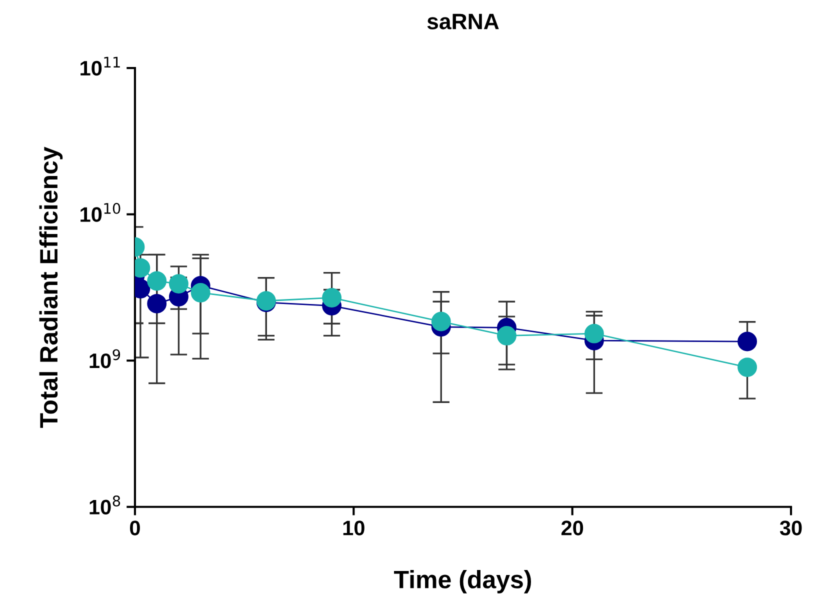 The height and width of the screenshot is (602, 818). I want to click on x-tick-label: 30, so click(791, 528).